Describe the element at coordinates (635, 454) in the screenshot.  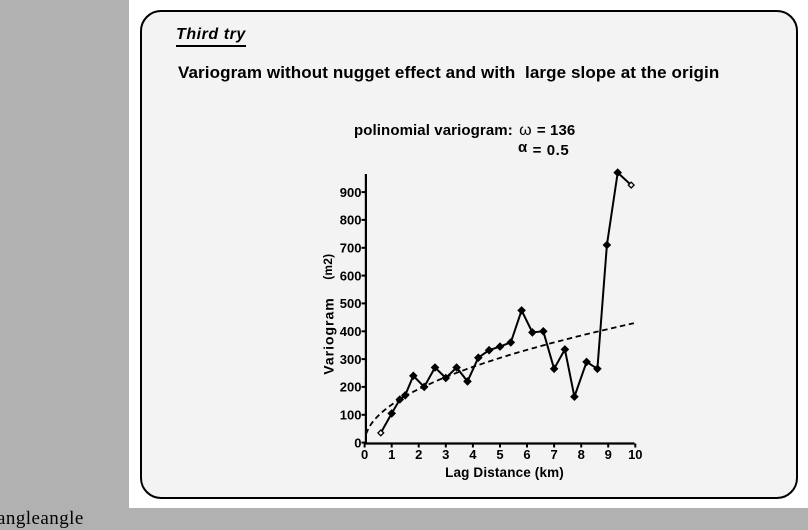
I see `svg-text: 10` at that location.